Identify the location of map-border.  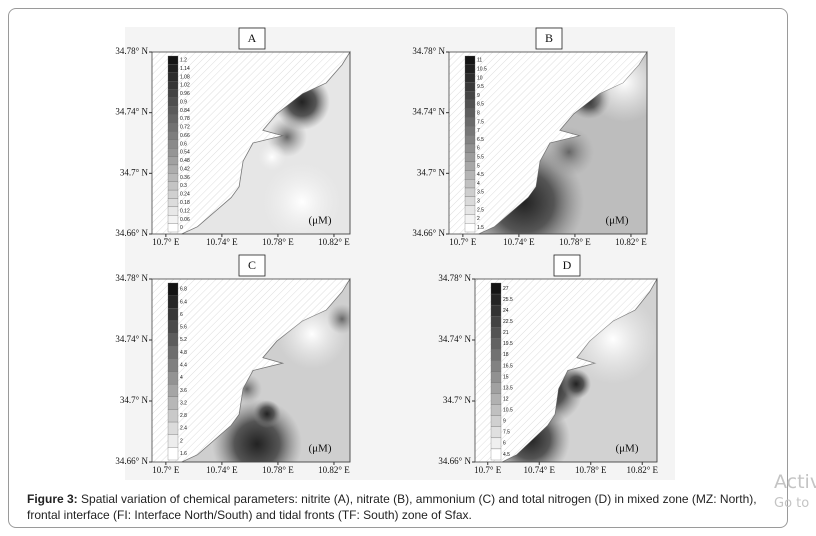
(566, 370).